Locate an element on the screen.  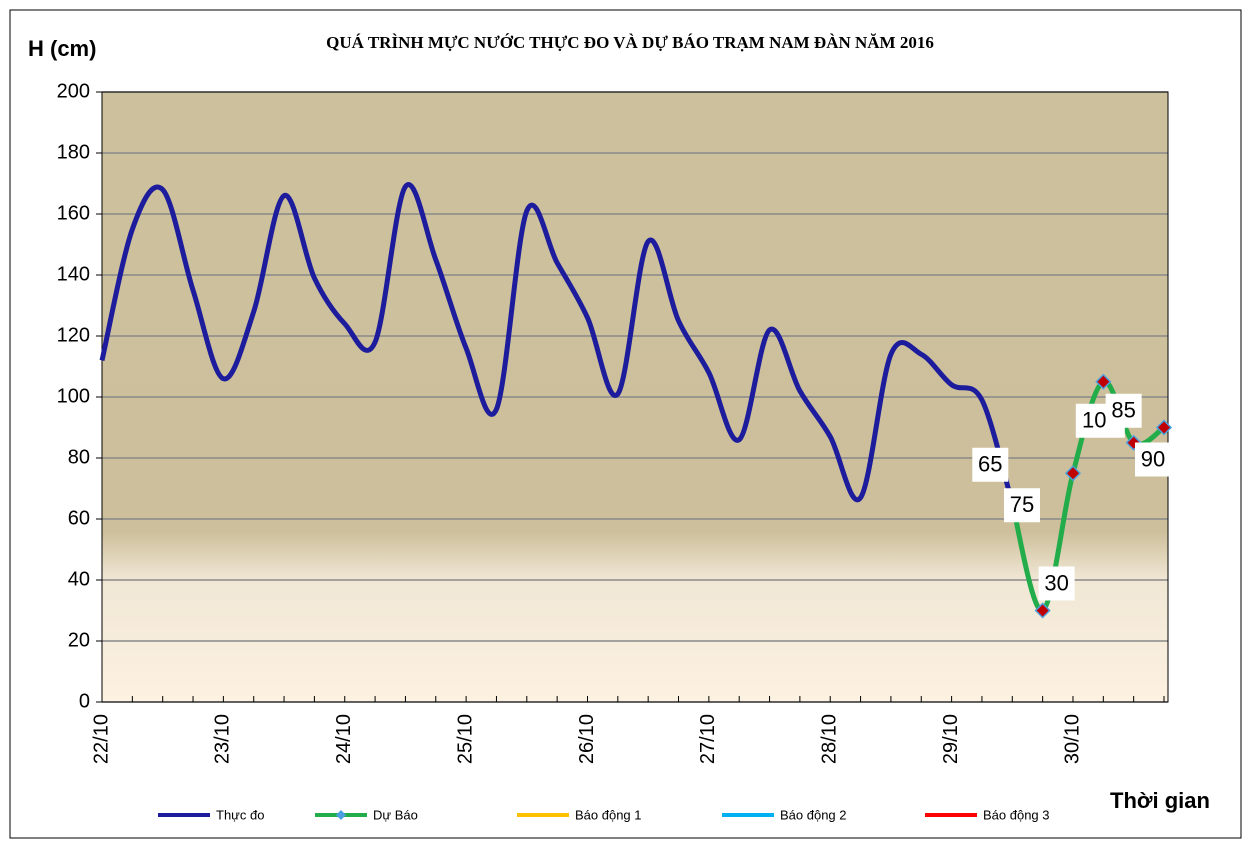
data-label: 85 is located at coordinates (1123, 410).